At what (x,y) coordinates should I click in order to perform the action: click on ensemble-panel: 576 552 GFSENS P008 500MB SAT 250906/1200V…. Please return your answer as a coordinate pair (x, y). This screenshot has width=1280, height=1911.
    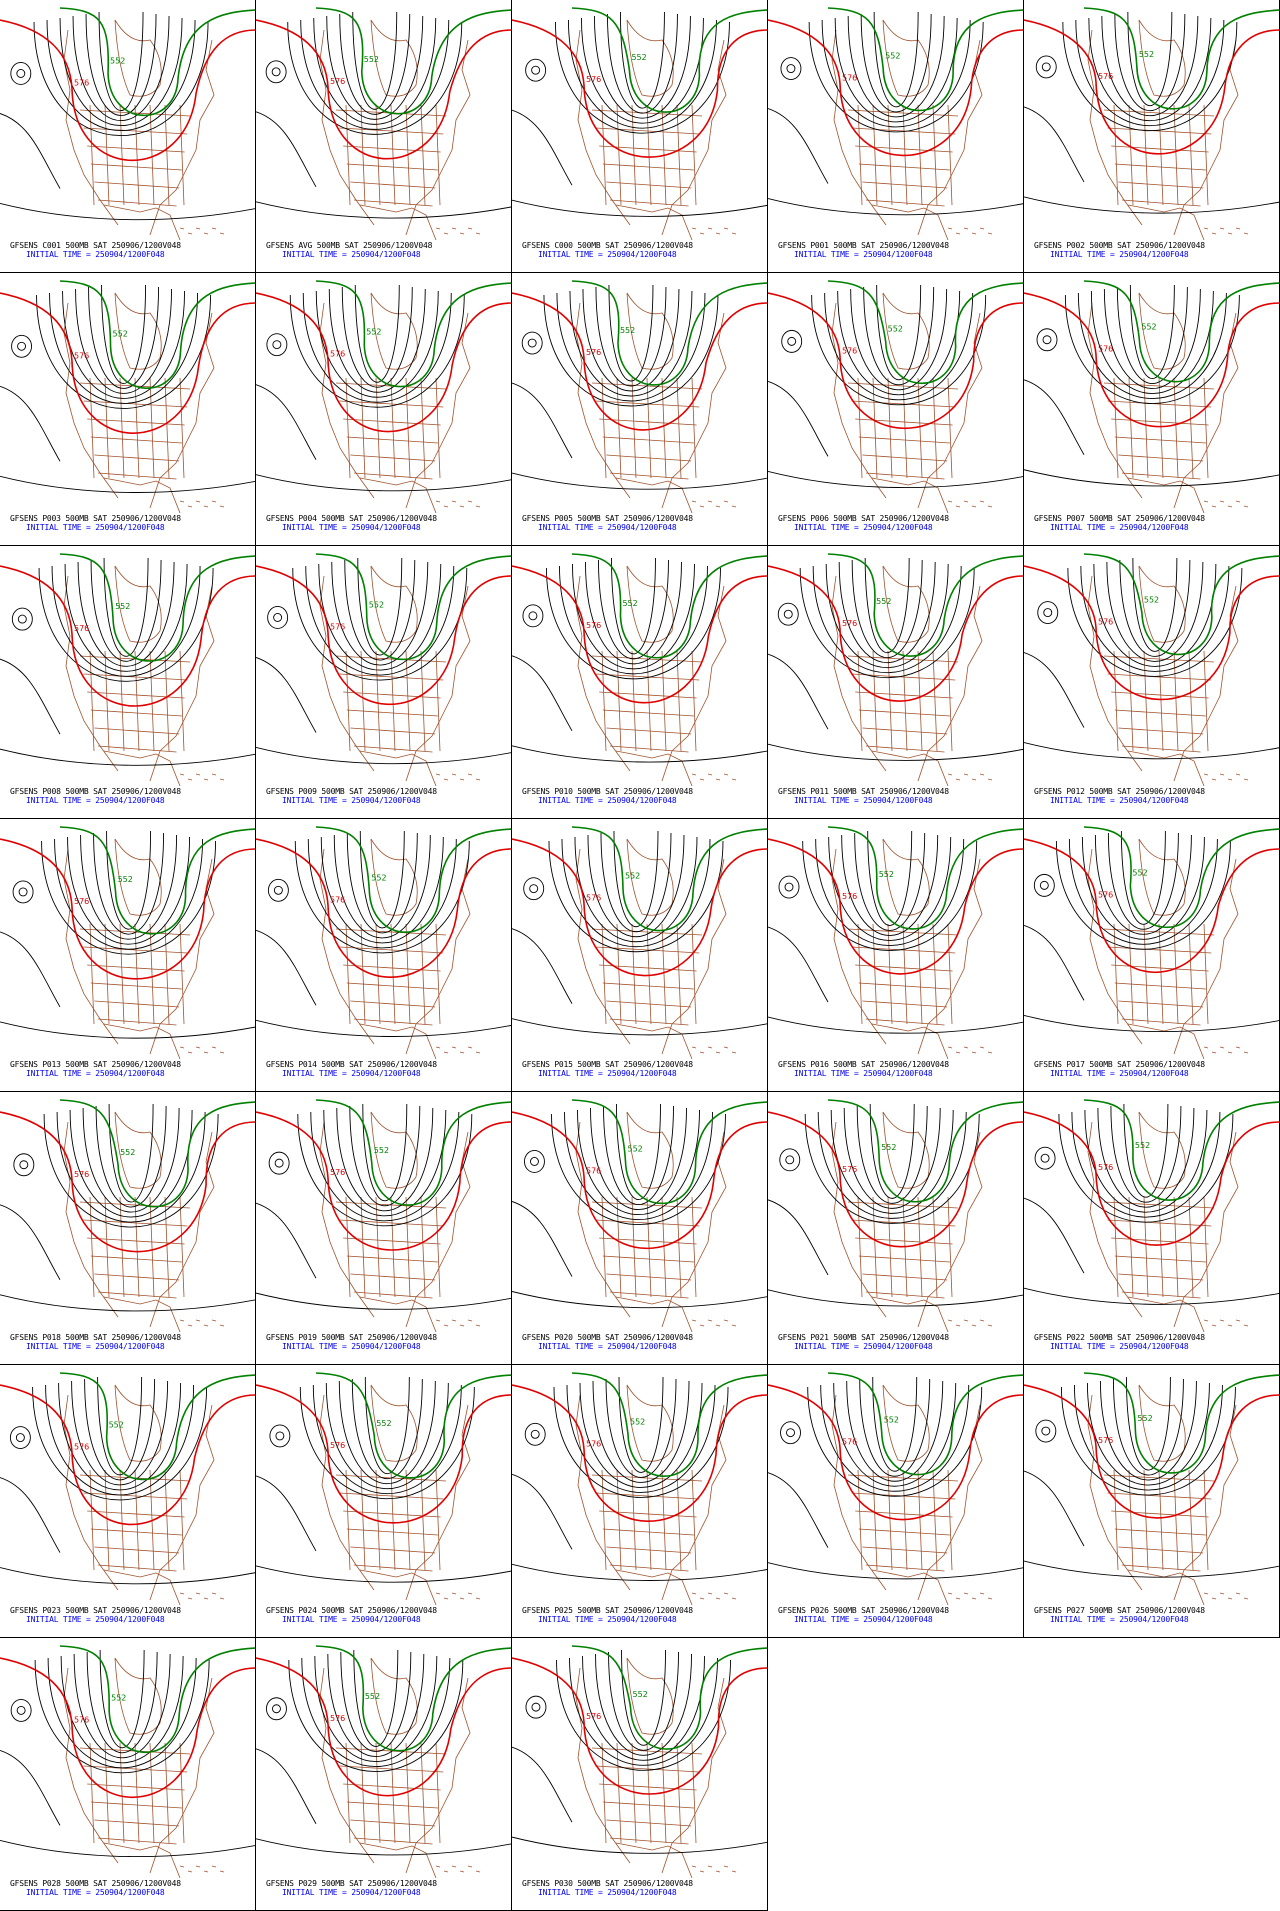
    Looking at the image, I should click on (128, 682).